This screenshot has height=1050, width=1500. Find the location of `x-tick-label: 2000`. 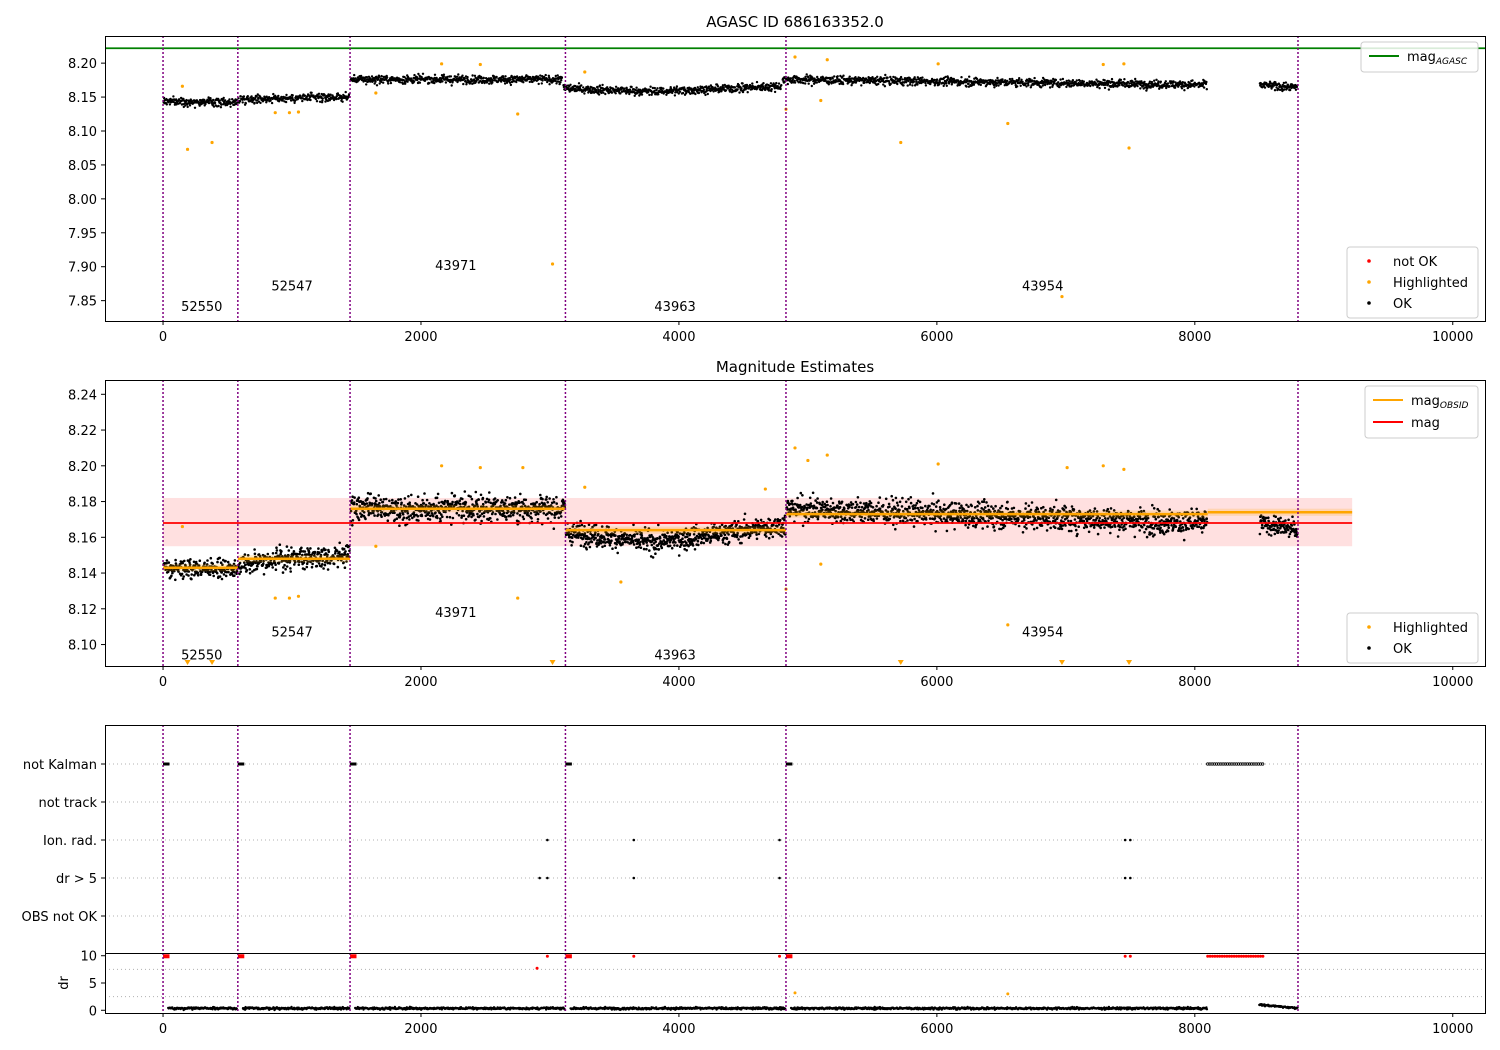

x-tick-label: 2000 is located at coordinates (420, 337).